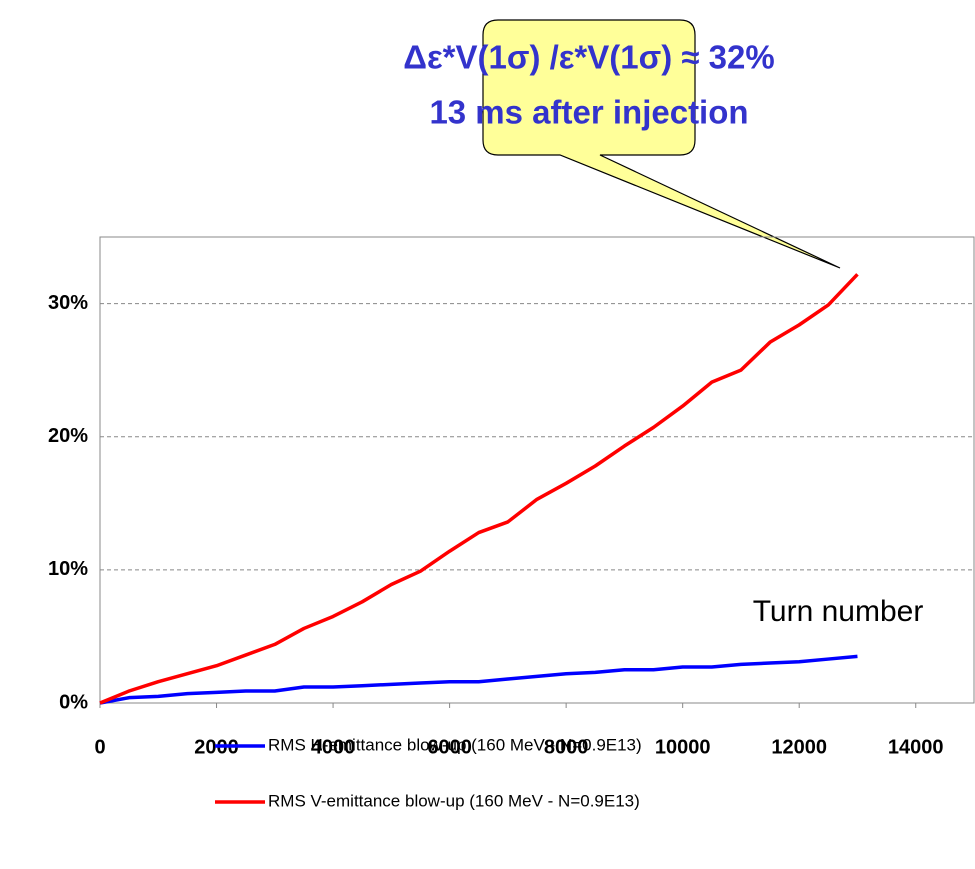 This screenshot has width=975, height=869. What do you see at coordinates (683, 747) in the screenshot?
I see `x-tick-label: 10000` at bounding box center [683, 747].